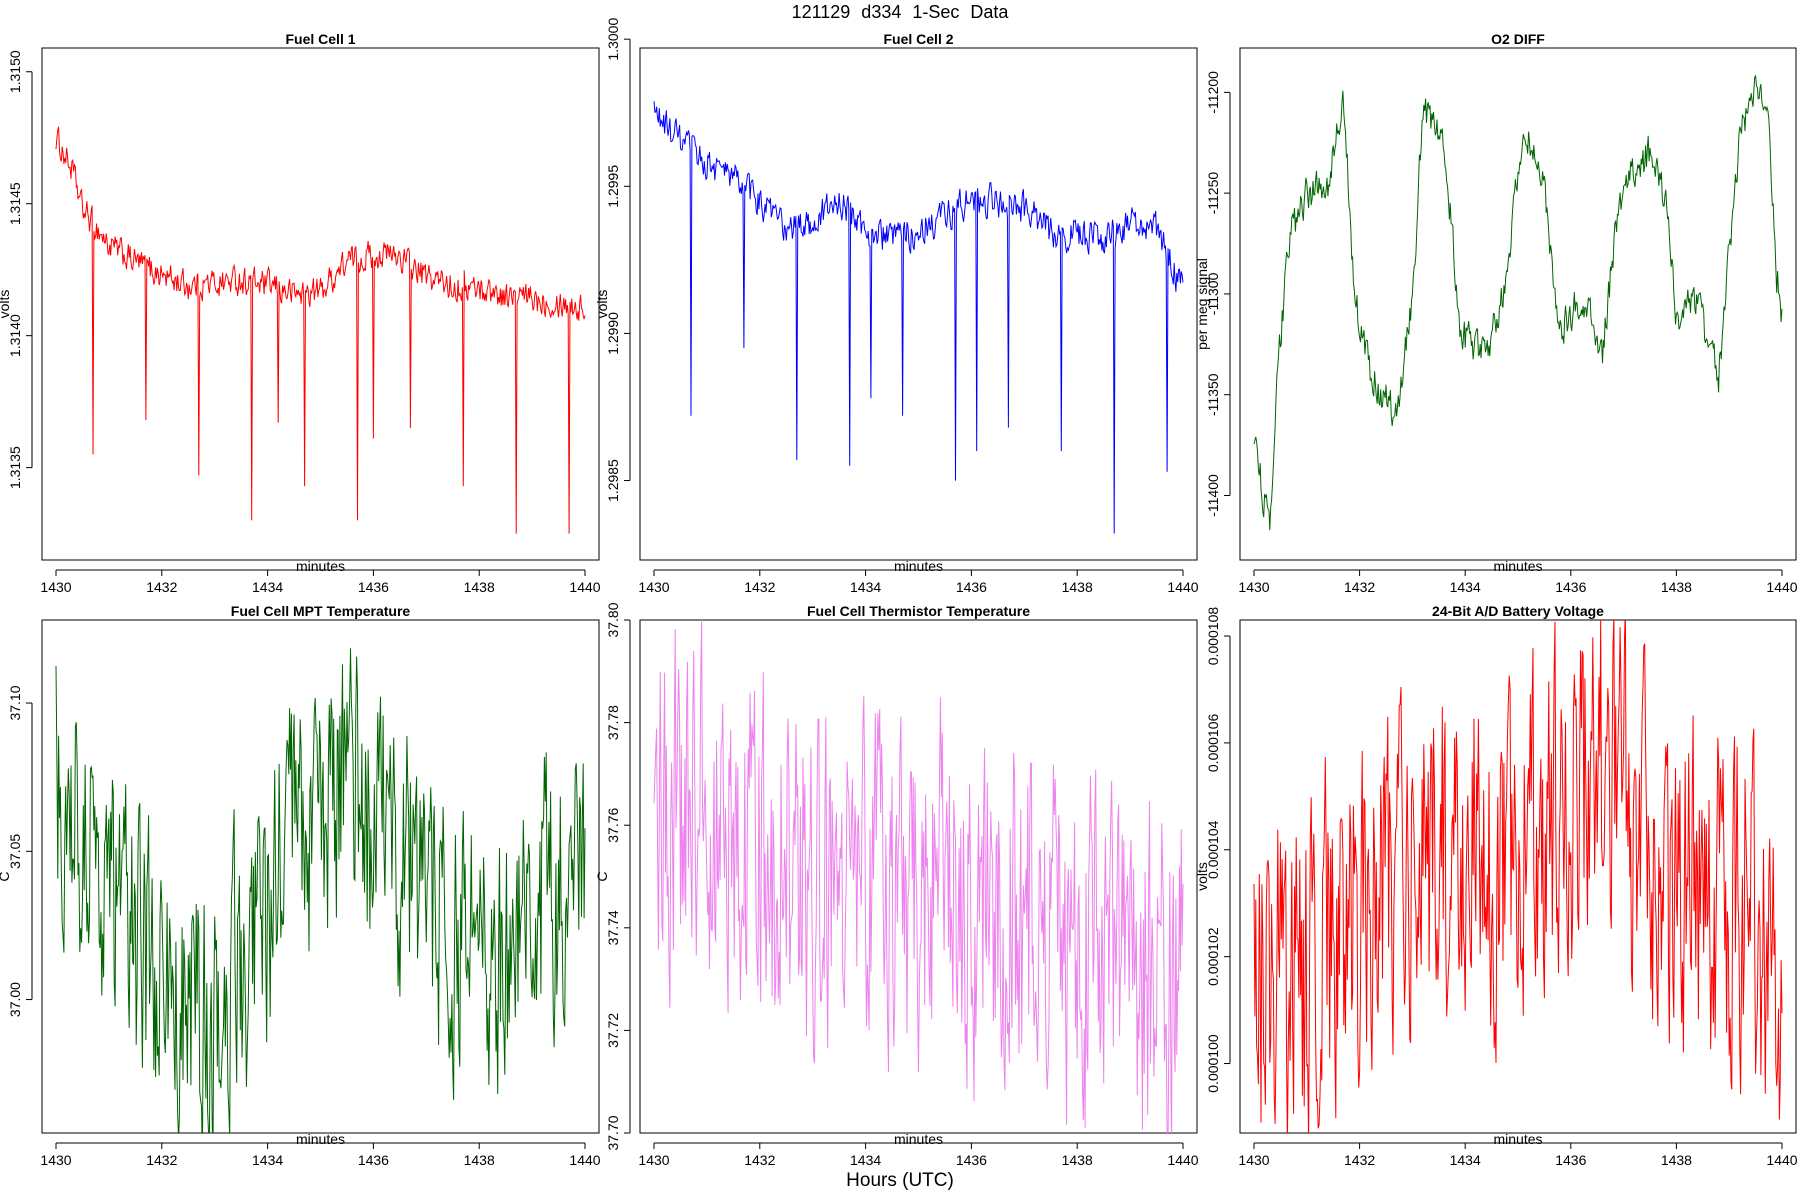  What do you see at coordinates (613, 1132) in the screenshot?
I see `y-tick-label: 37.70` at bounding box center [613, 1132].